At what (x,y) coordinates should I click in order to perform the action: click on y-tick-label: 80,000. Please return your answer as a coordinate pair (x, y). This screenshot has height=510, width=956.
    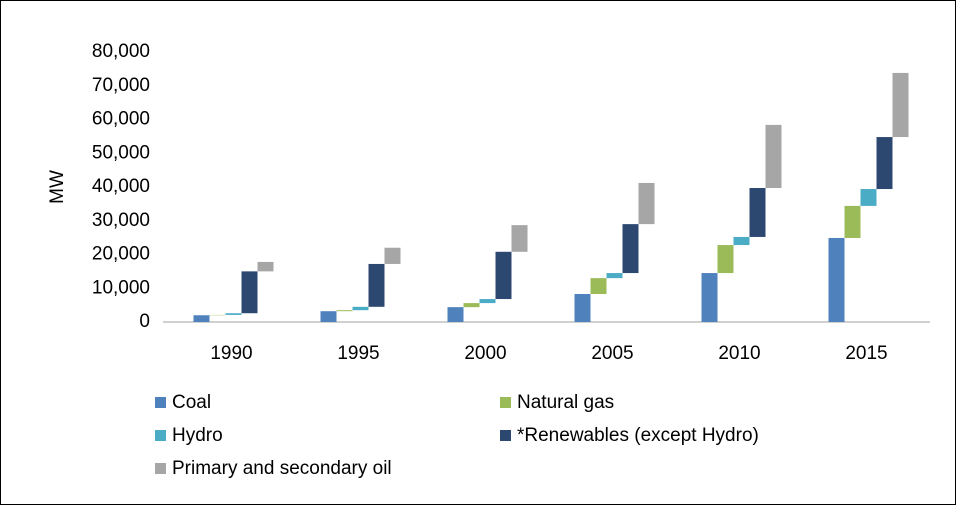
    Looking at the image, I should click on (121, 51).